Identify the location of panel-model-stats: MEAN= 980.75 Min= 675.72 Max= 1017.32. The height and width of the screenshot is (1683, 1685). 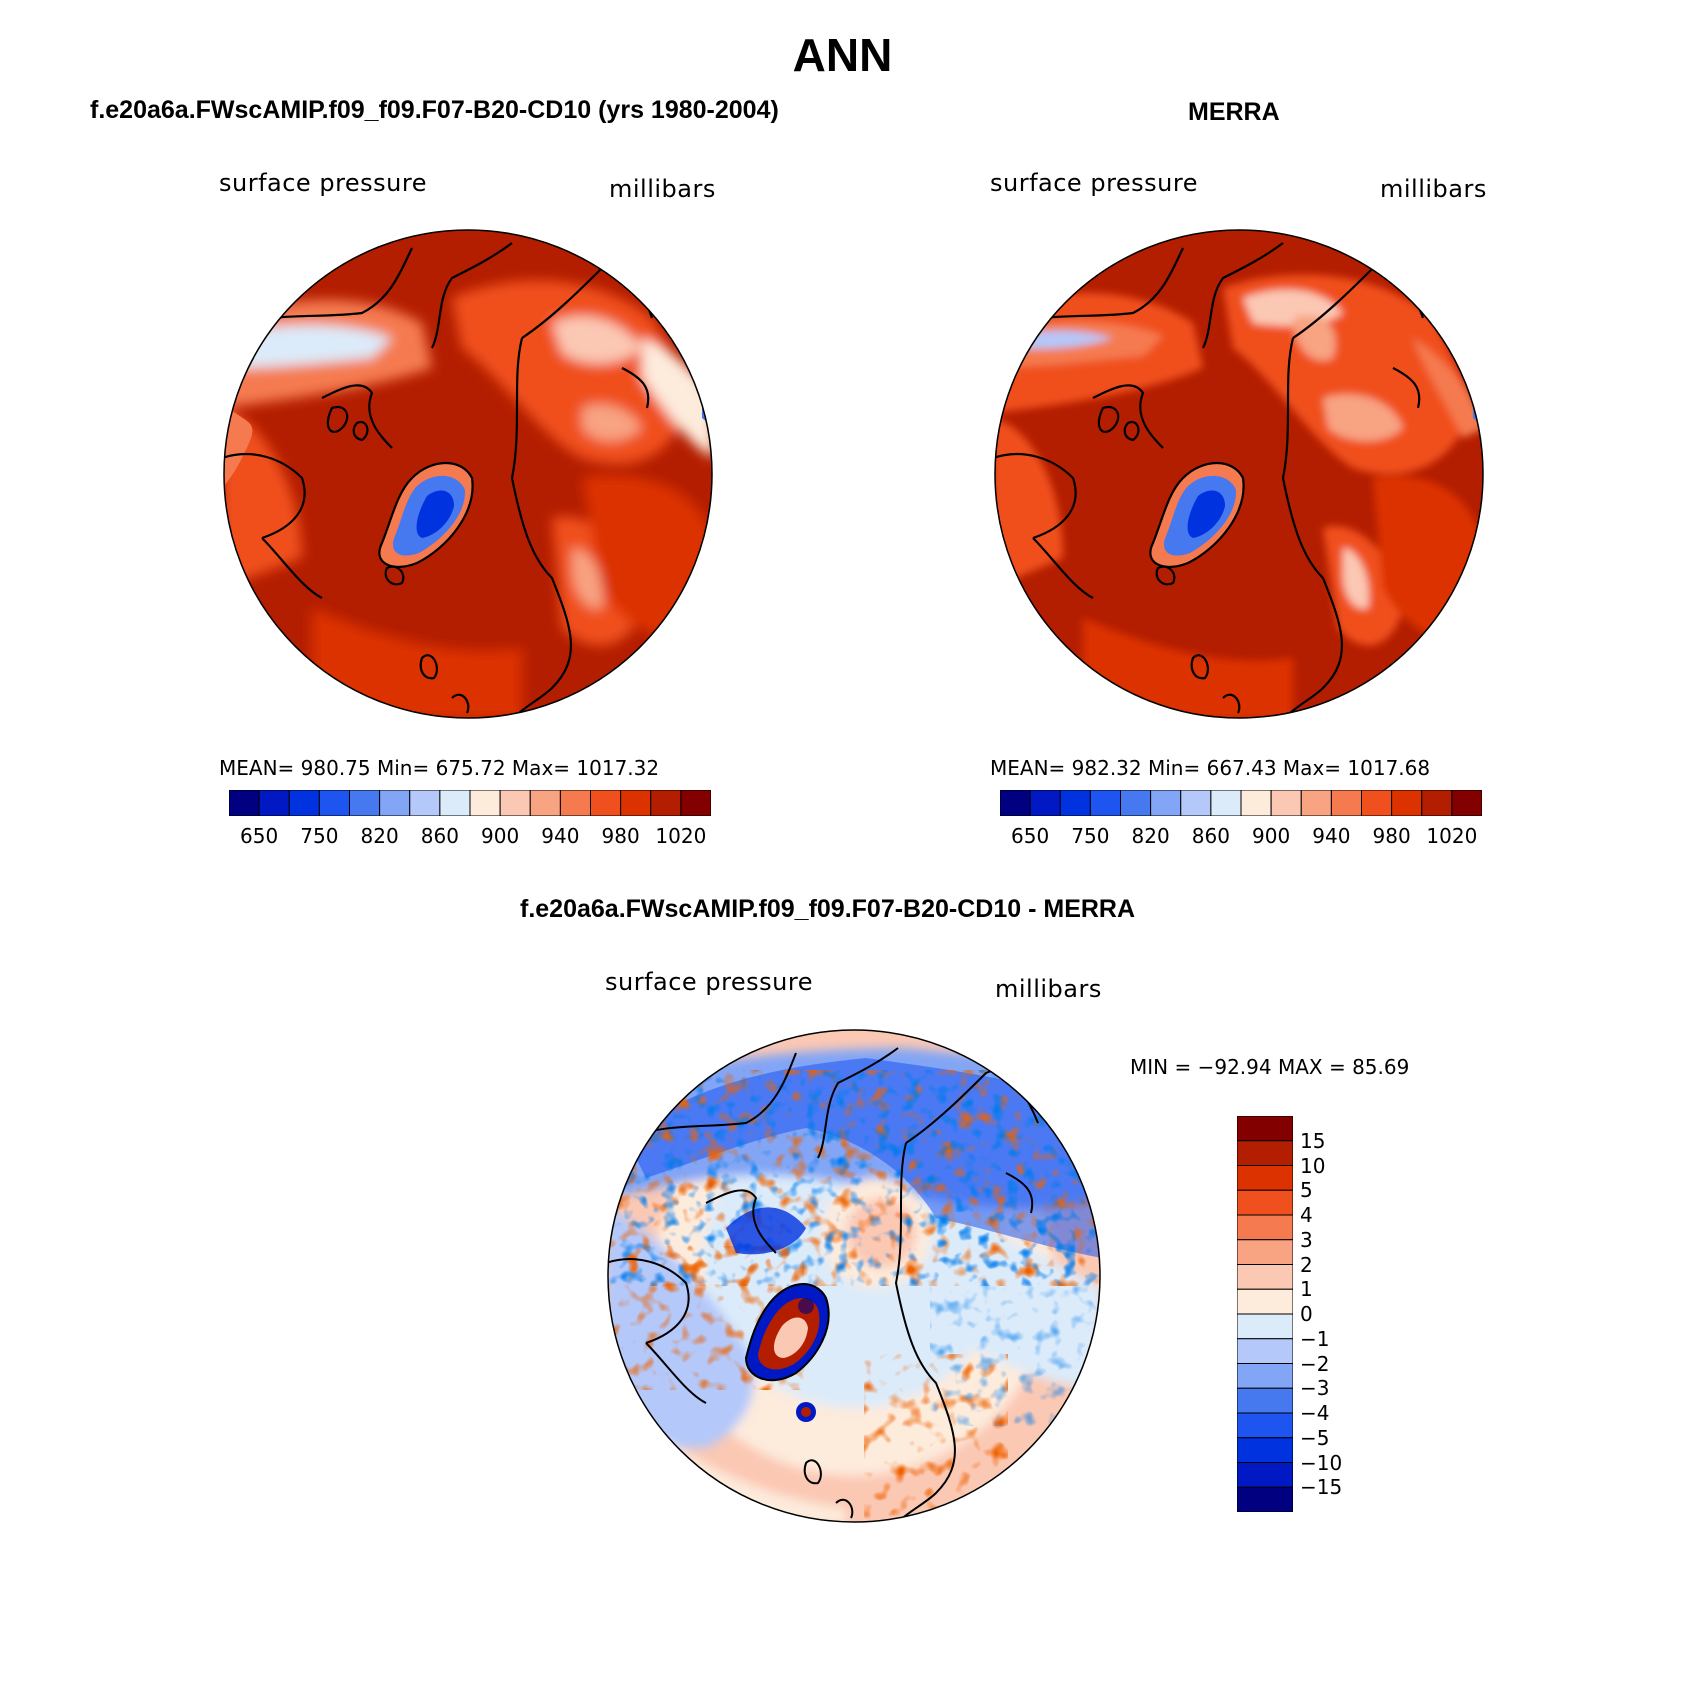
(439, 768).